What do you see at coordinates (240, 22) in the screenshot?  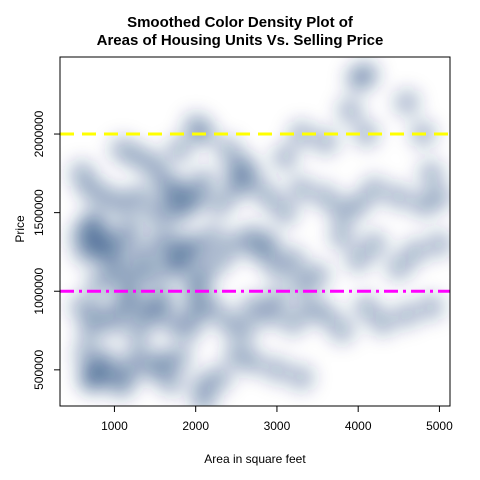 I see `chart-title-line-1: Smoothed Color Density Plot of` at bounding box center [240, 22].